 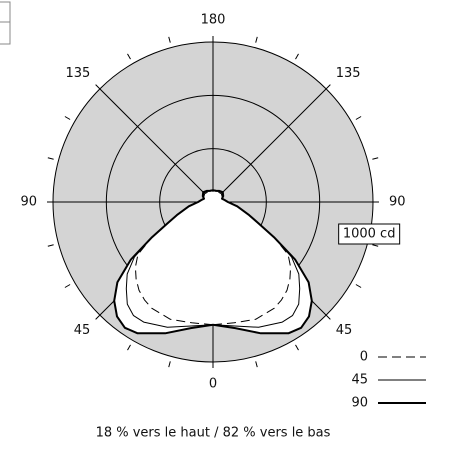 What do you see at coordinates (359, 403) in the screenshot?
I see `legend-label: 90` at bounding box center [359, 403].